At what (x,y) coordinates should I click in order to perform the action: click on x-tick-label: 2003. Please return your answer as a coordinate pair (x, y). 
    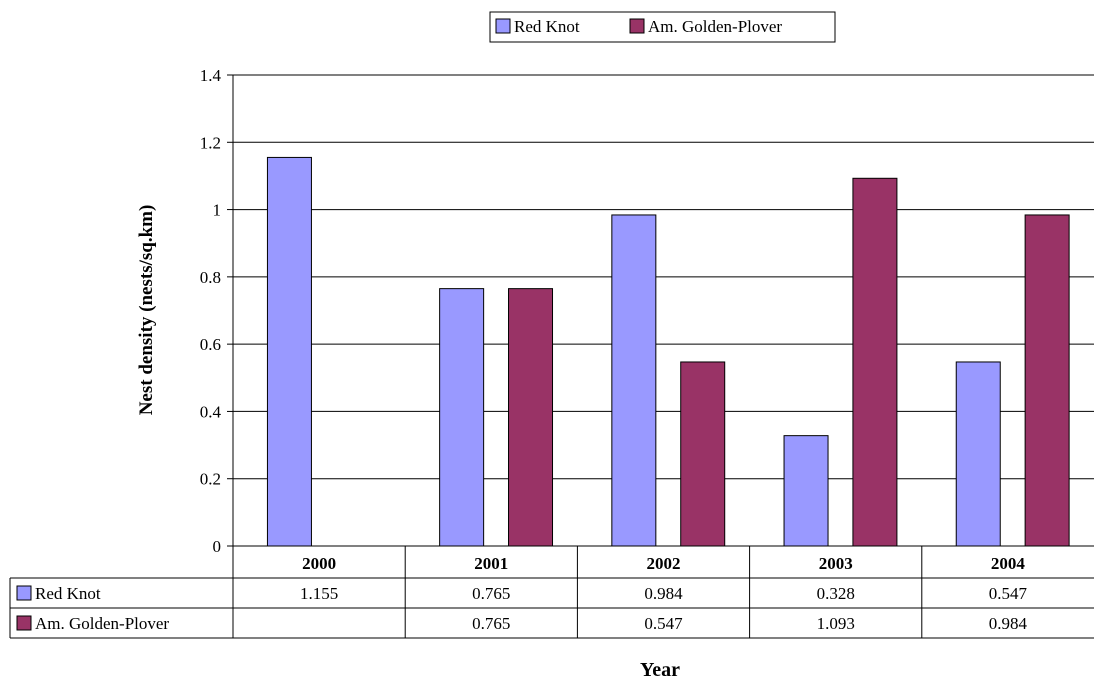
    Looking at the image, I should click on (836, 563).